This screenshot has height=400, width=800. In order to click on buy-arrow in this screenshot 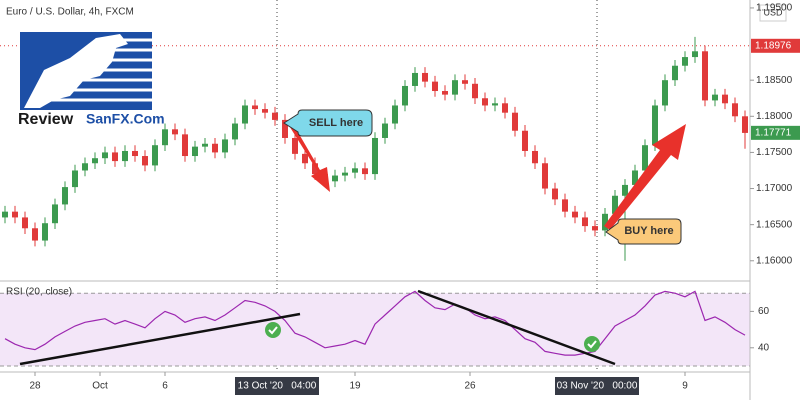, I will do `click(645, 177)`.